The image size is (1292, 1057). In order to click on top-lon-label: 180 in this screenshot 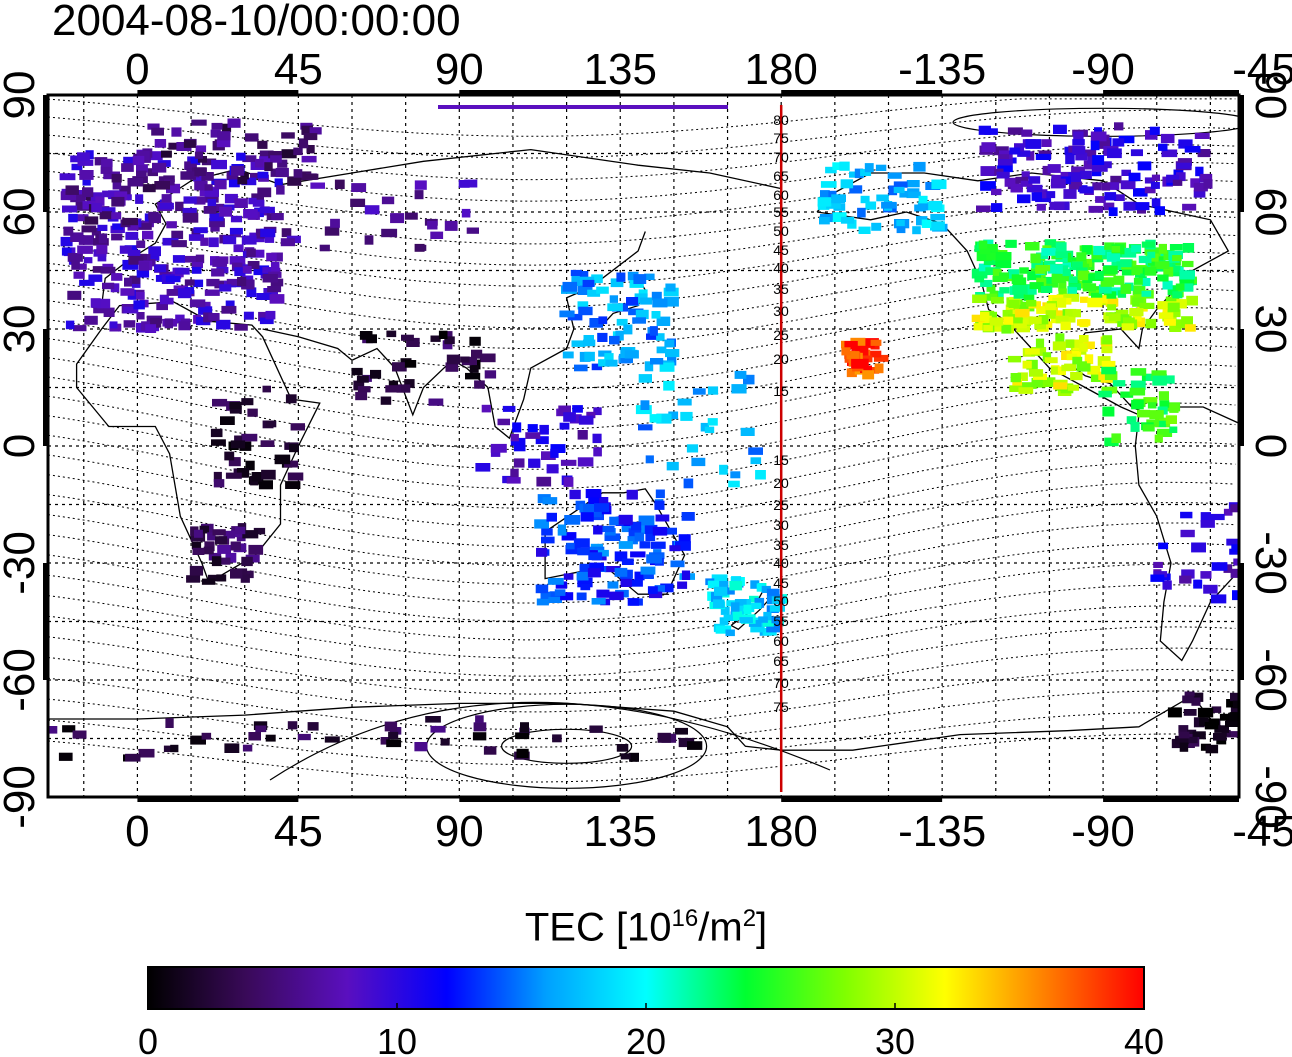, I will do `click(780, 69)`.